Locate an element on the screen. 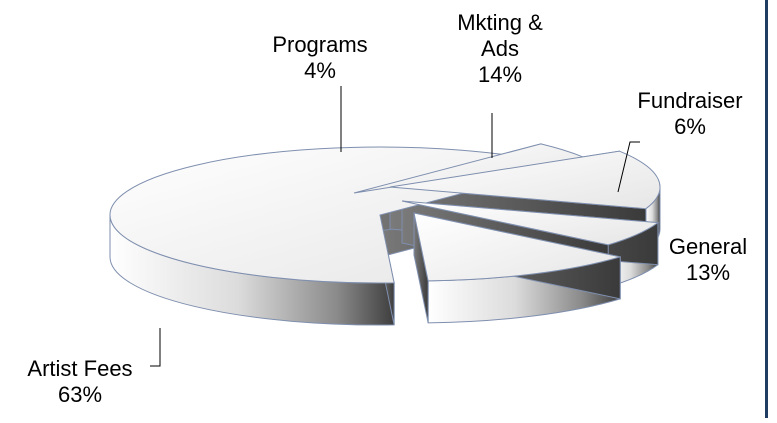 This screenshot has height=423, width=777. data-label-3-line-1: 6% is located at coordinates (690, 126).